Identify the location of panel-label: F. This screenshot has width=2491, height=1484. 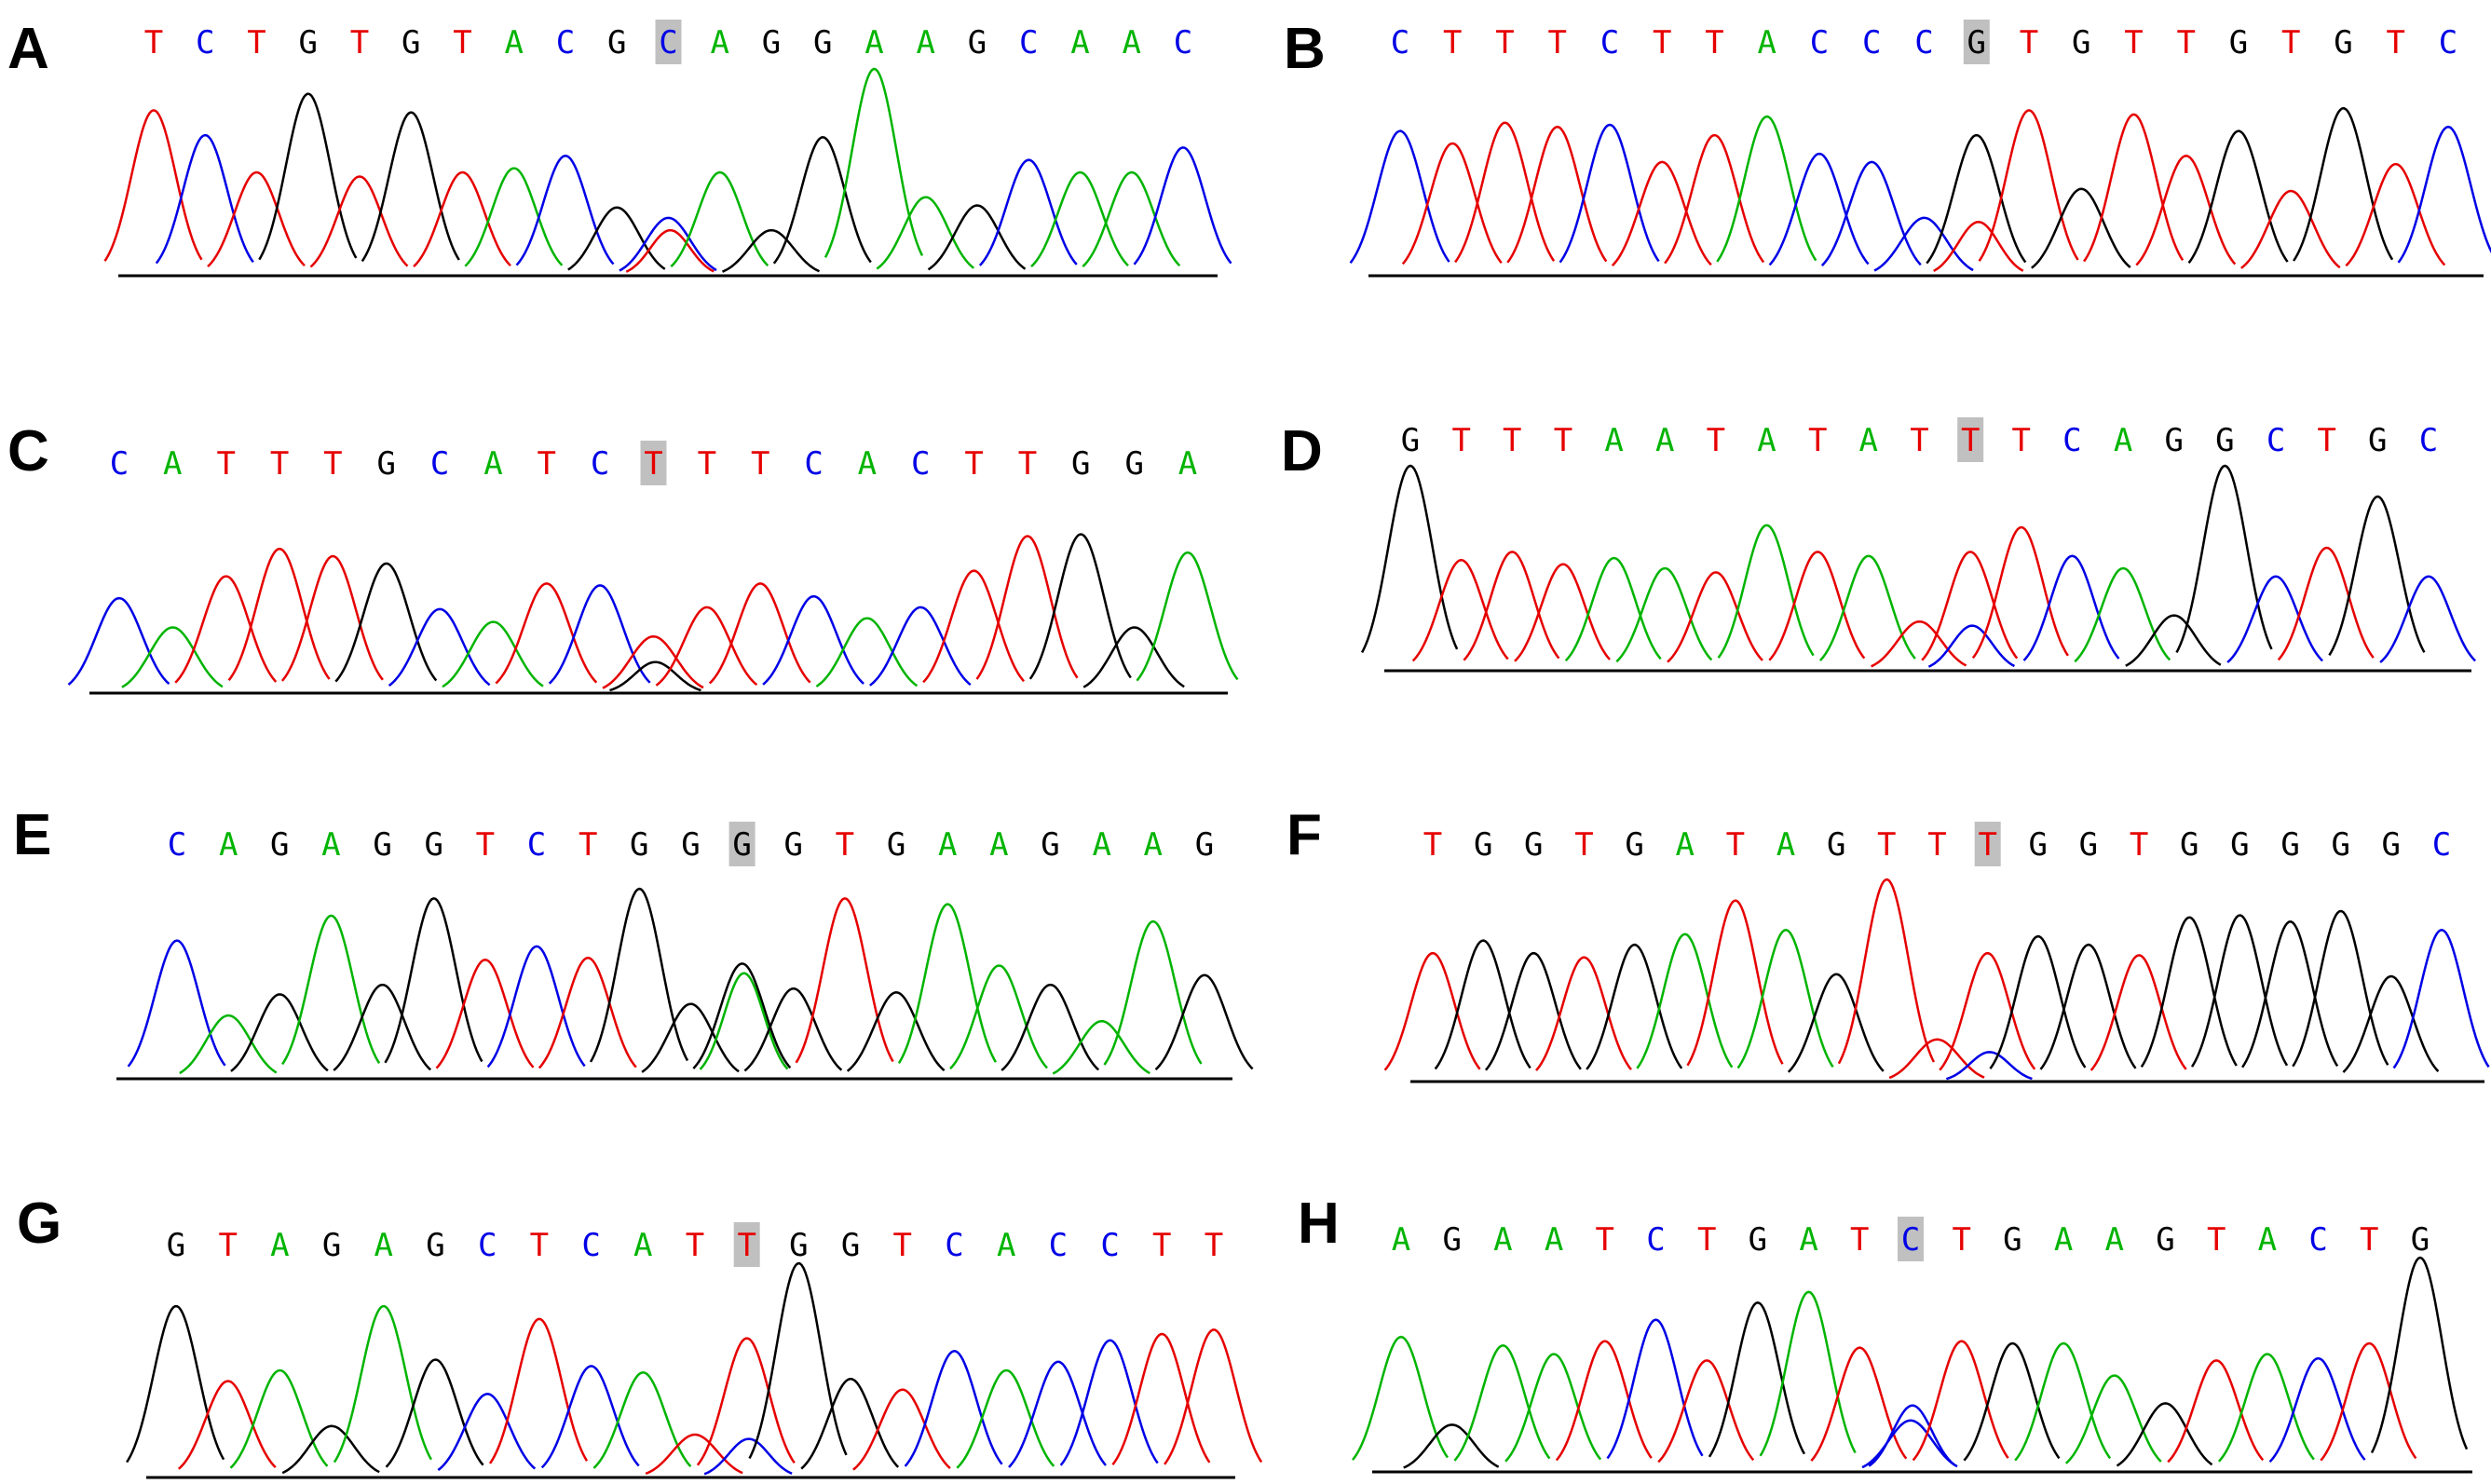
(1304, 835).